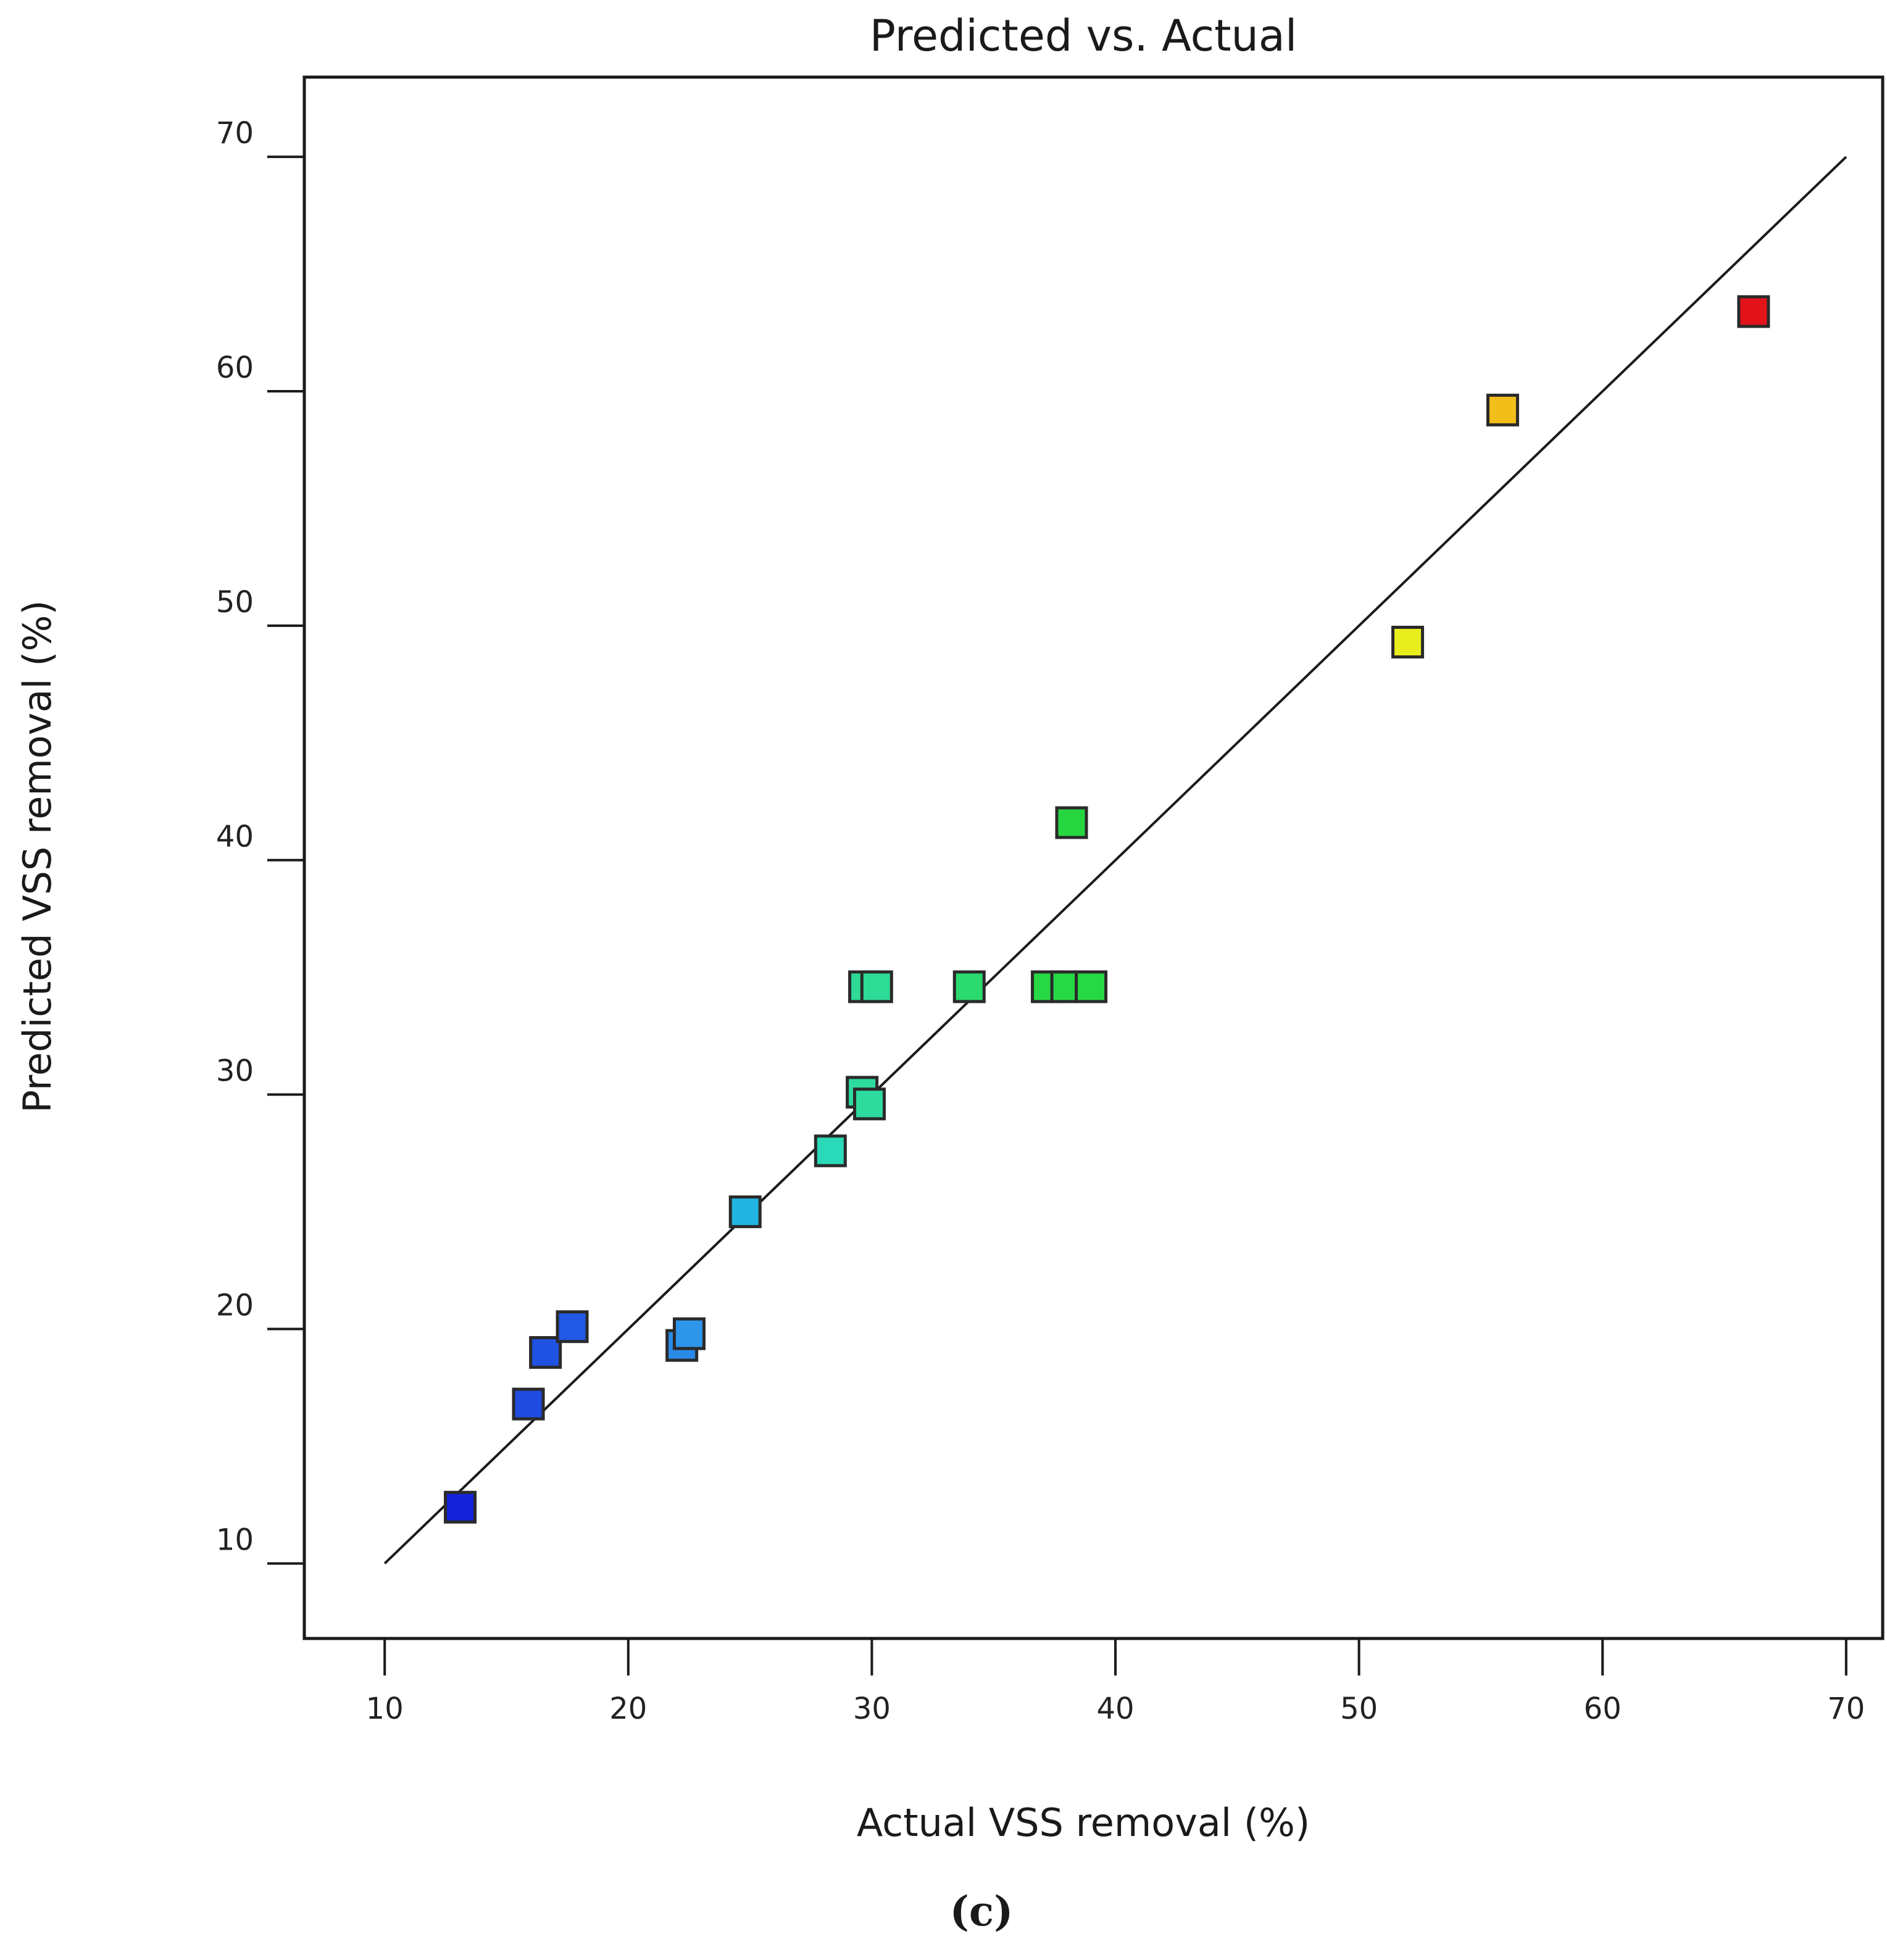 The image size is (1887, 1960). I want to click on y-tick-label: 20, so click(235, 1306).